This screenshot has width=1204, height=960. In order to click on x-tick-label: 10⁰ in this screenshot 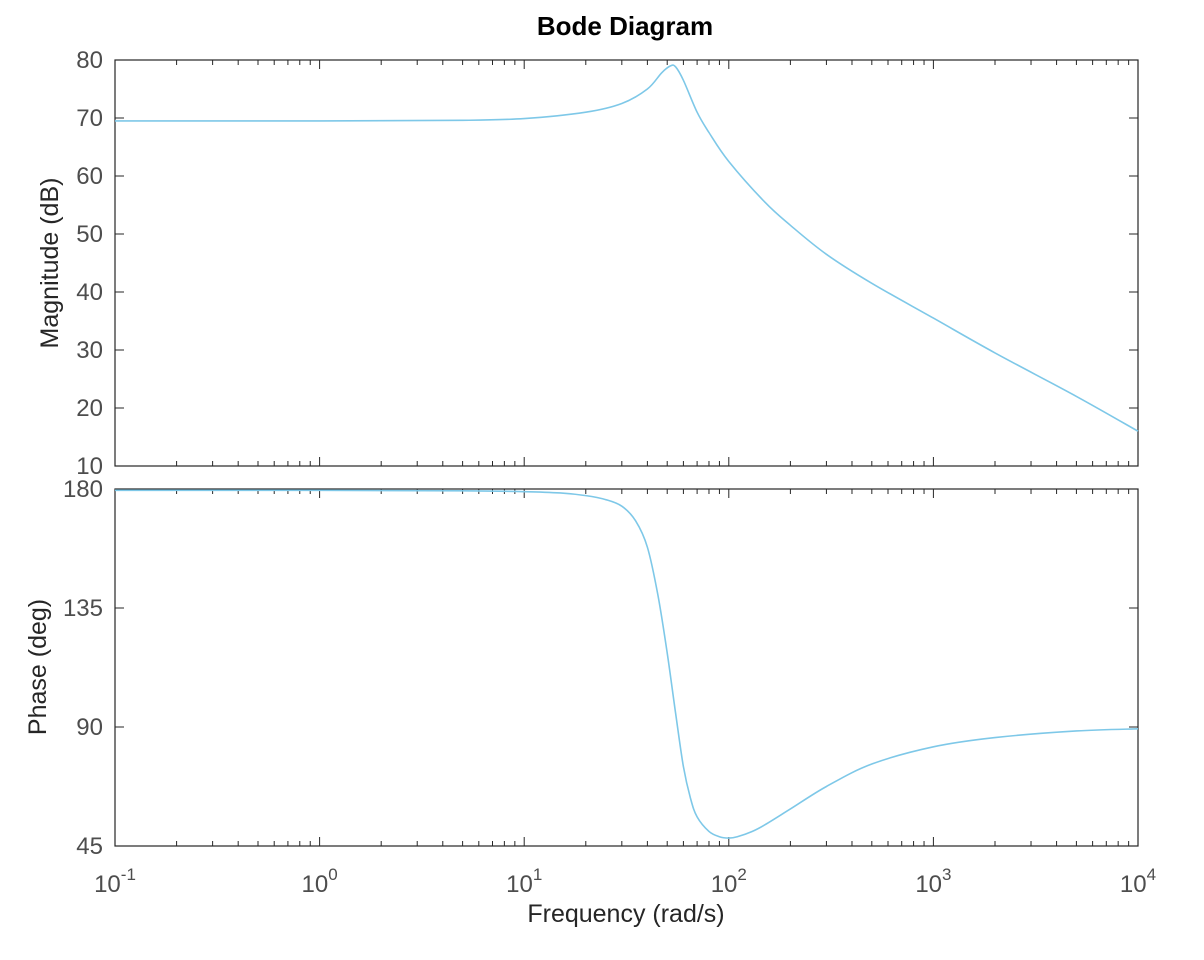, I will do `click(320, 881)`.